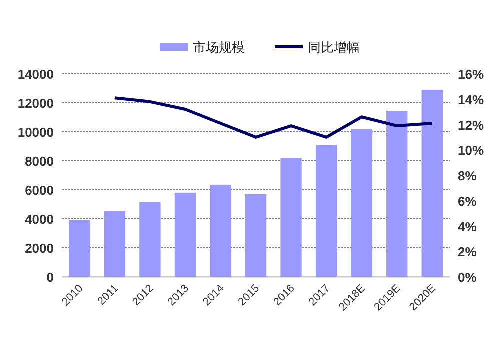 Image resolution: width=500 pixels, height=362 pixels. What do you see at coordinates (468, 277) in the screenshot?
I see `y2-tick-label: 0%` at bounding box center [468, 277].